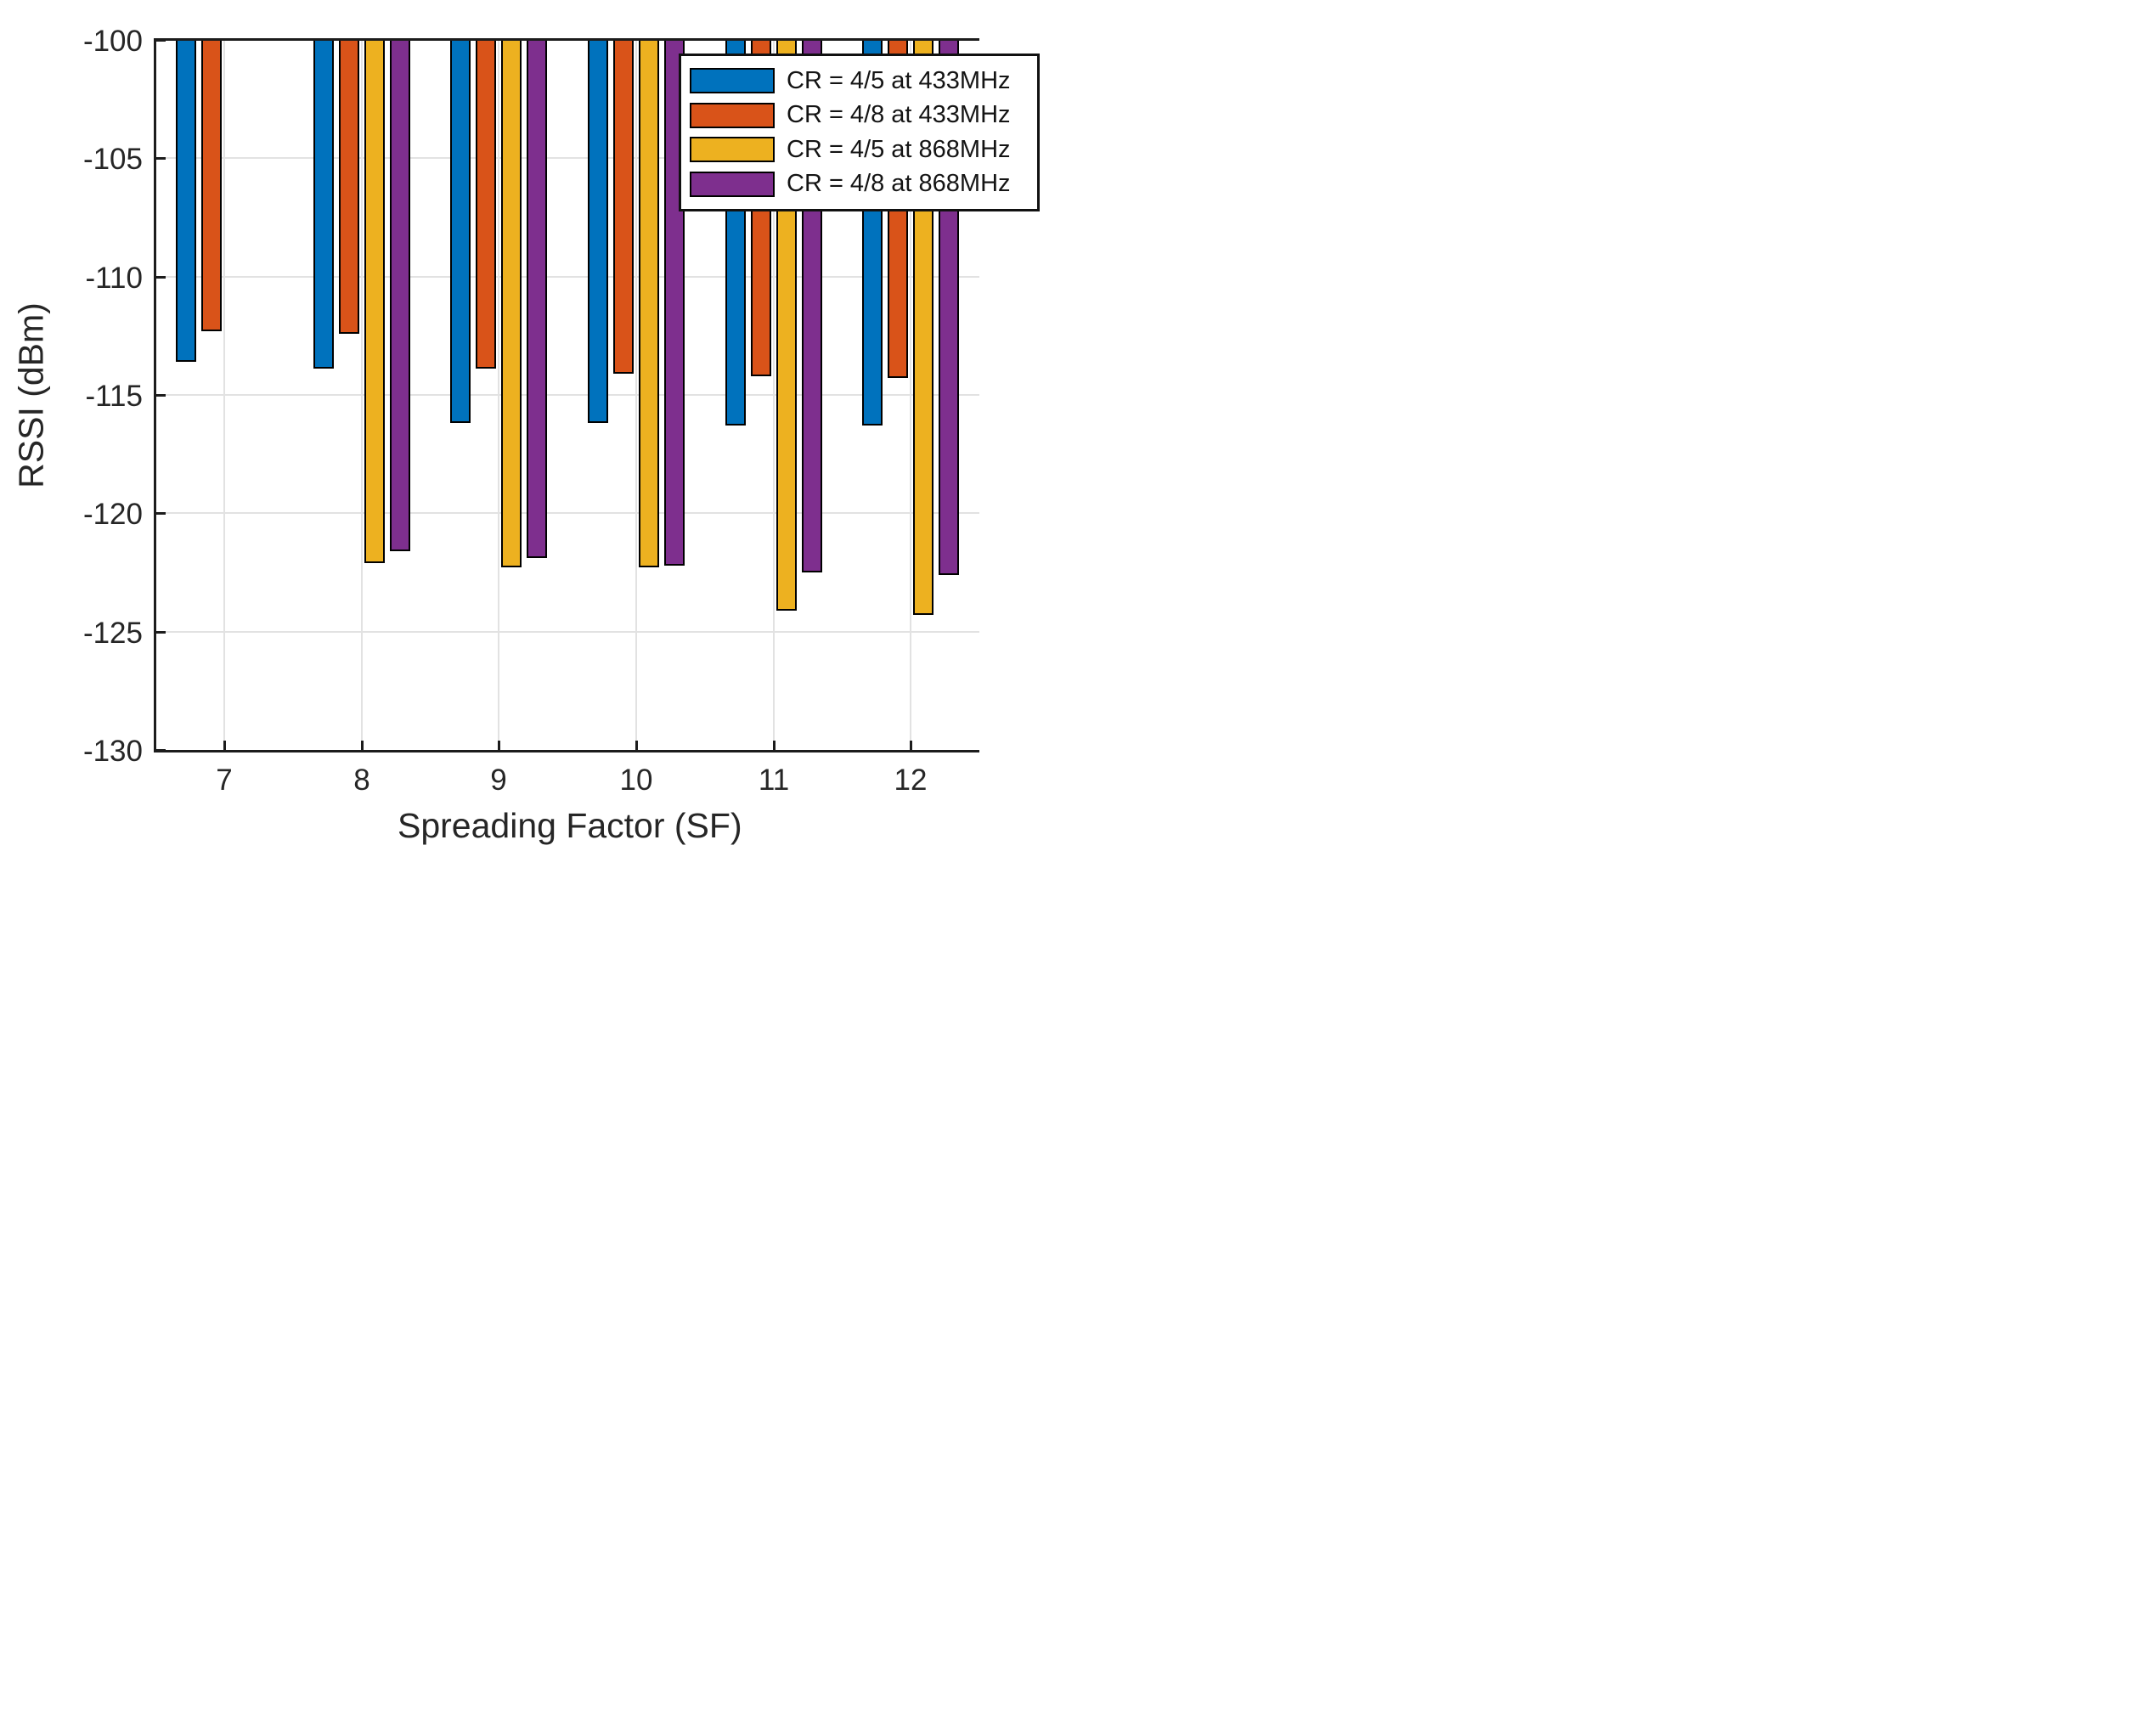 Image resolution: width=2149 pixels, height=1736 pixels. What do you see at coordinates (323, 204) in the screenshot?
I see `bar-sf8-series0` at bounding box center [323, 204].